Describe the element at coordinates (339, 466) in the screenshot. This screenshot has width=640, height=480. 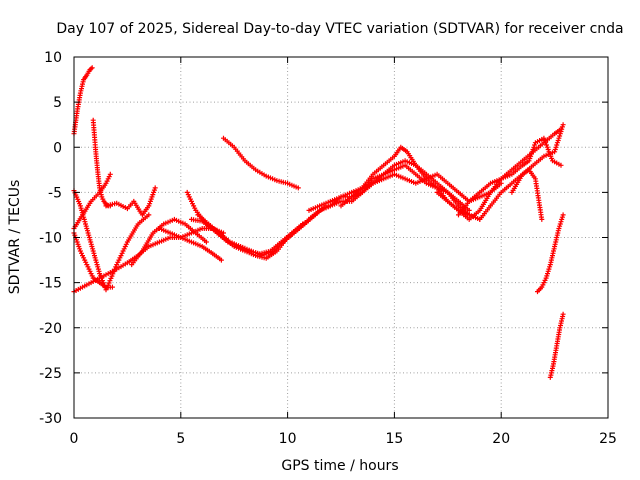
I see `x-axis-label: GPS time / hours` at that location.